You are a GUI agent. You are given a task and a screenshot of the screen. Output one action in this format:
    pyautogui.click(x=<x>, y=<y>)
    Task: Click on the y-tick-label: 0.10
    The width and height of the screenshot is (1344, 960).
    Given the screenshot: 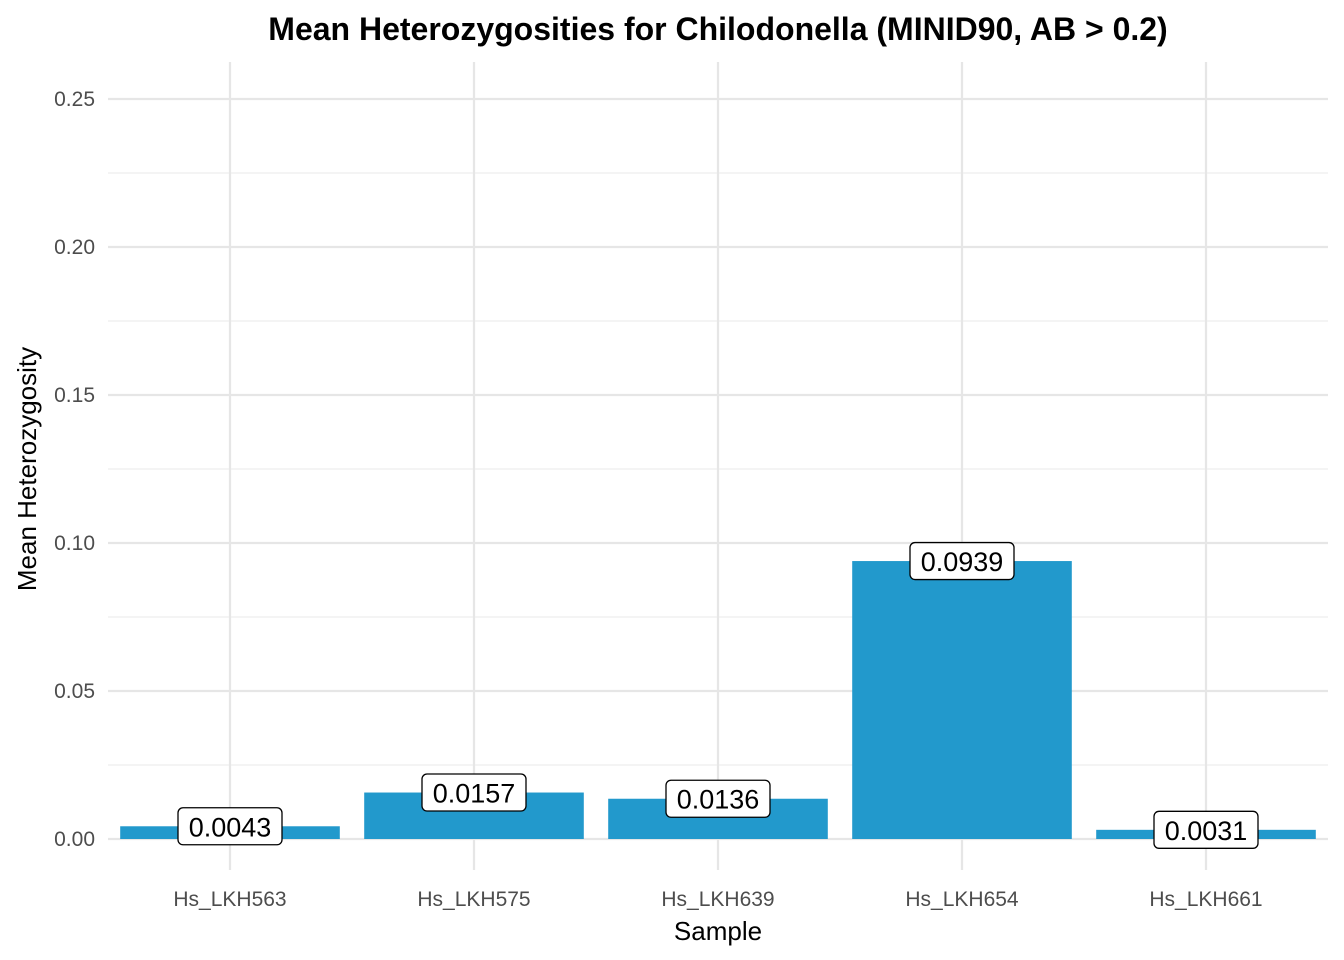 What is the action you would take?
    pyautogui.click(x=74, y=543)
    